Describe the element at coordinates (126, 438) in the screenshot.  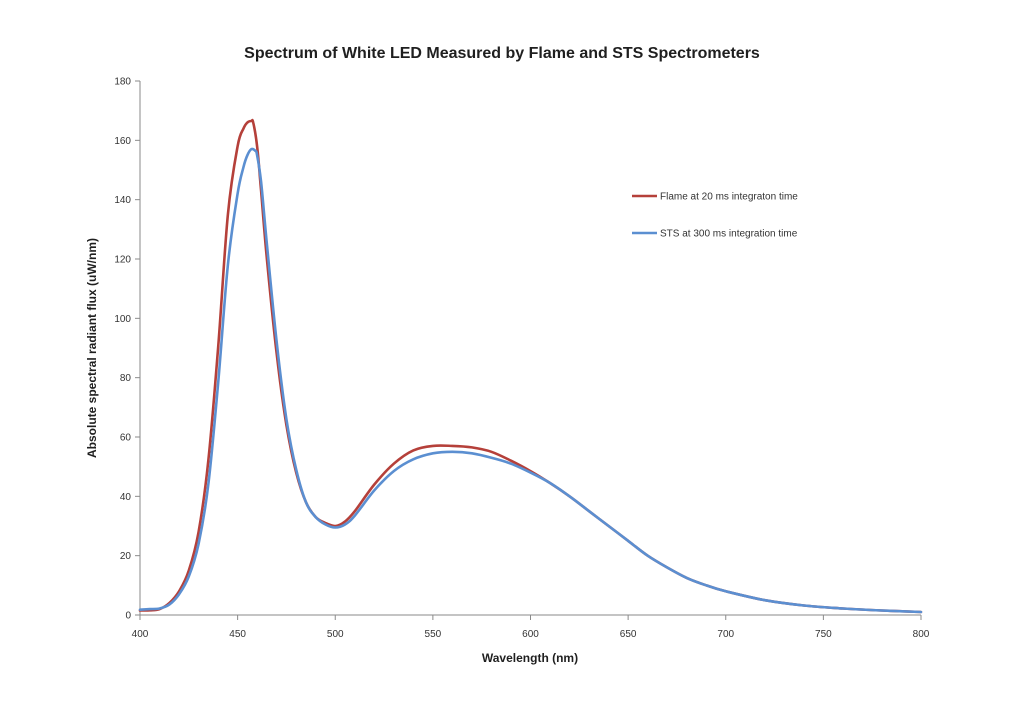
I see `y-tick-label: 60` at that location.